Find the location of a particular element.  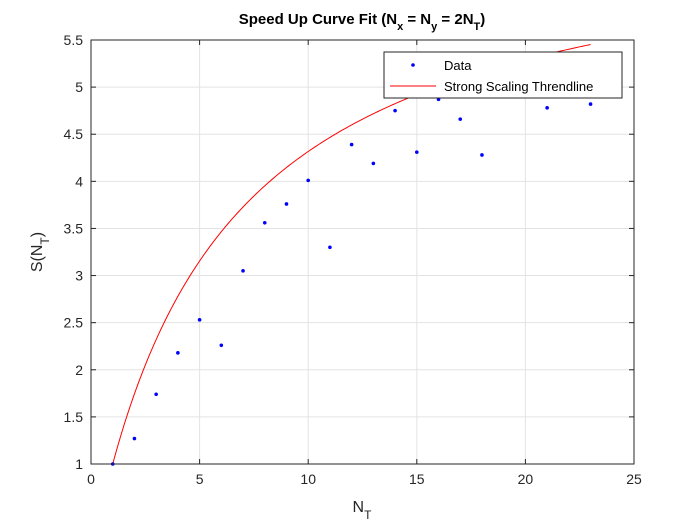

title-sub-y: y is located at coordinates (434, 27).